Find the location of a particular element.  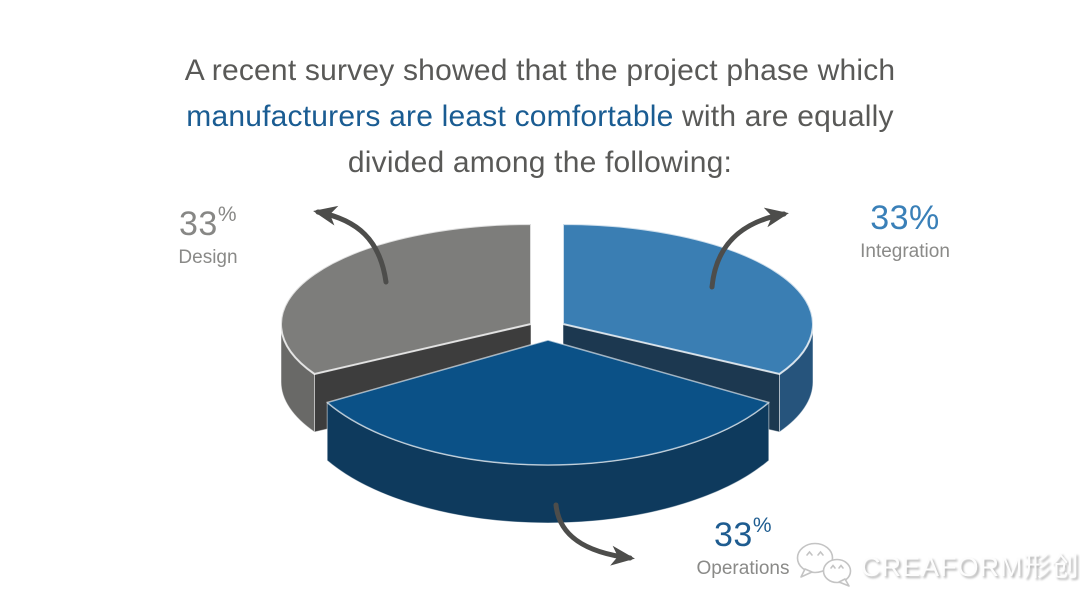

integration-label: 33% Integration is located at coordinates (905, 232).